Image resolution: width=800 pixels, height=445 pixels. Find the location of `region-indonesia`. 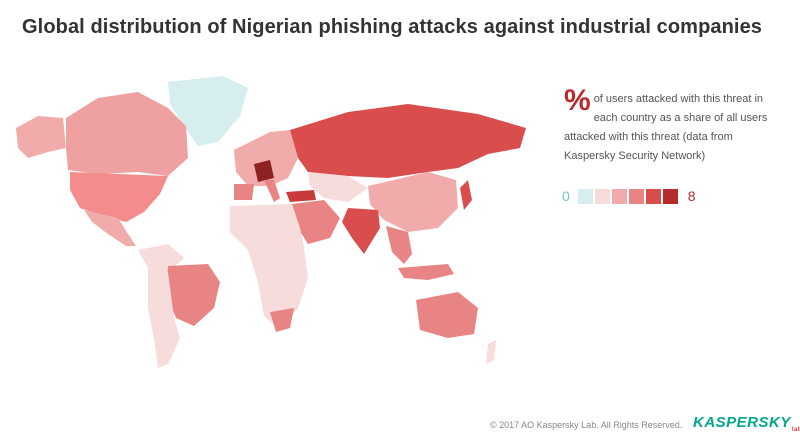

region-indonesia is located at coordinates (426, 272).